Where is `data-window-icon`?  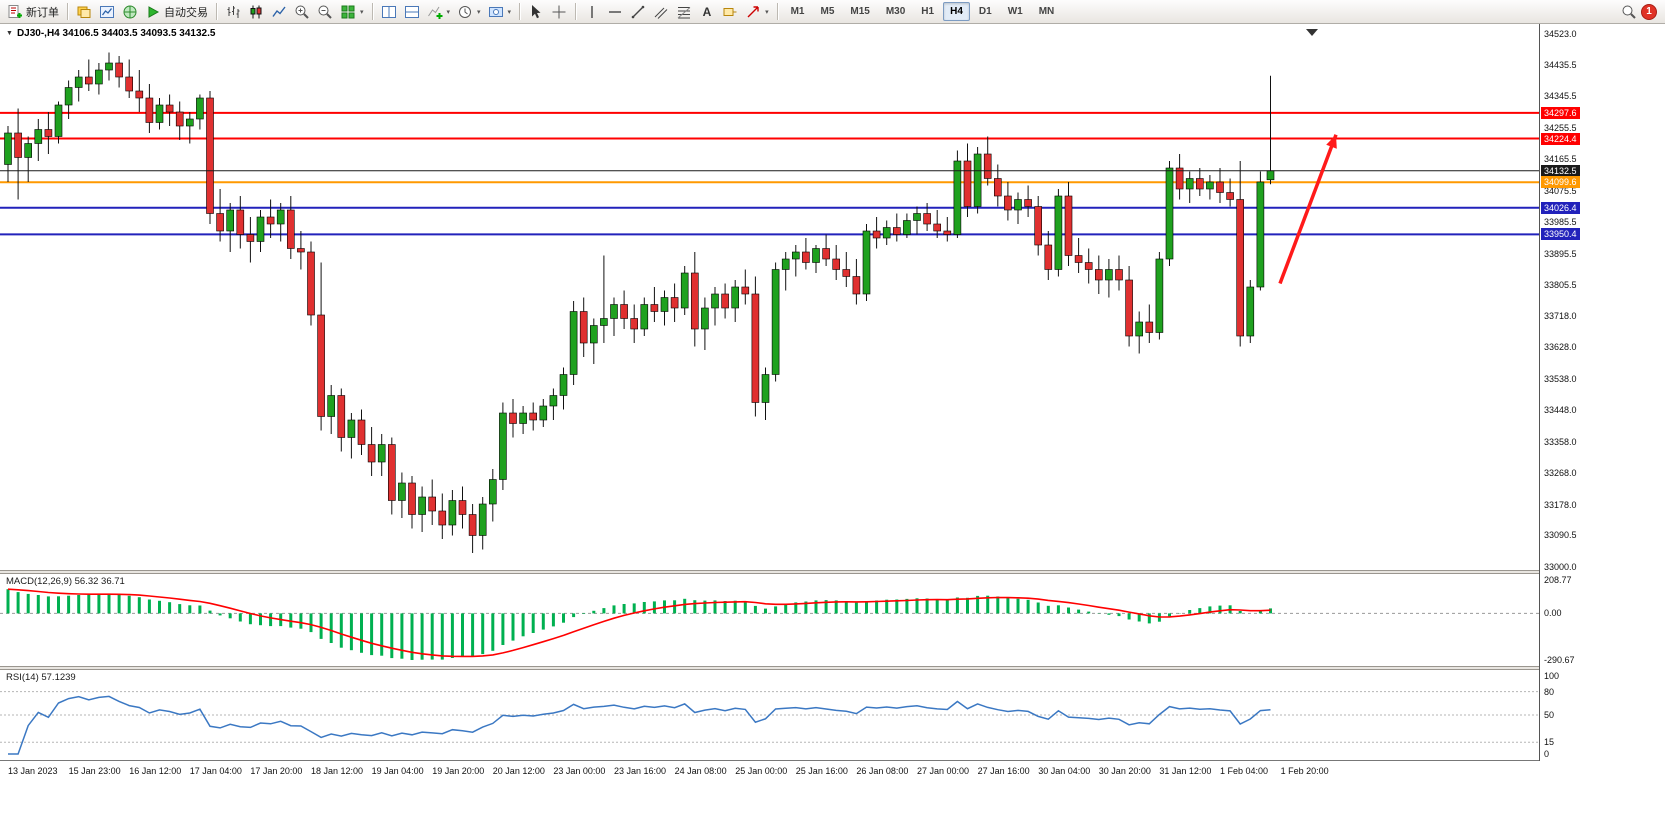
data-window-icon is located at coordinates (107, 11).